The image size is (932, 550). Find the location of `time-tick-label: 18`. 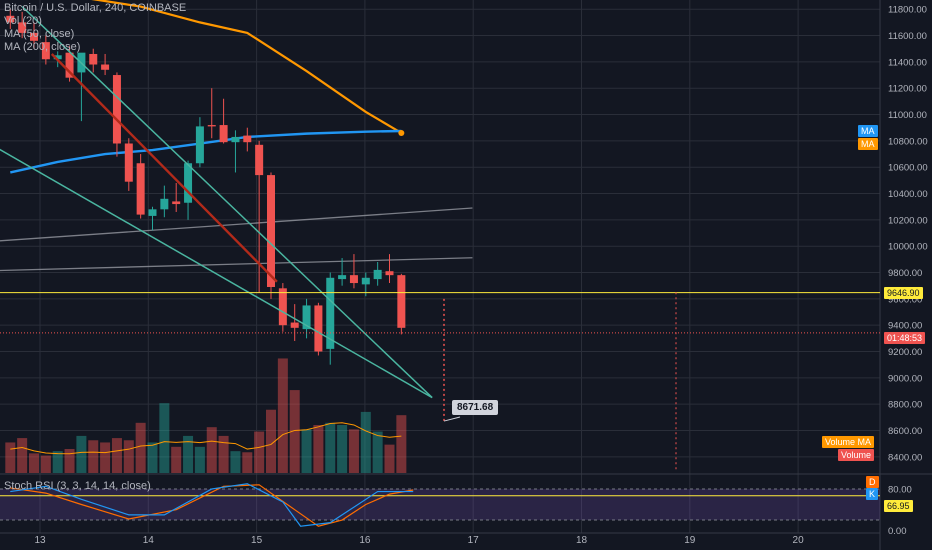

time-tick-label: 18 is located at coordinates (582, 540).